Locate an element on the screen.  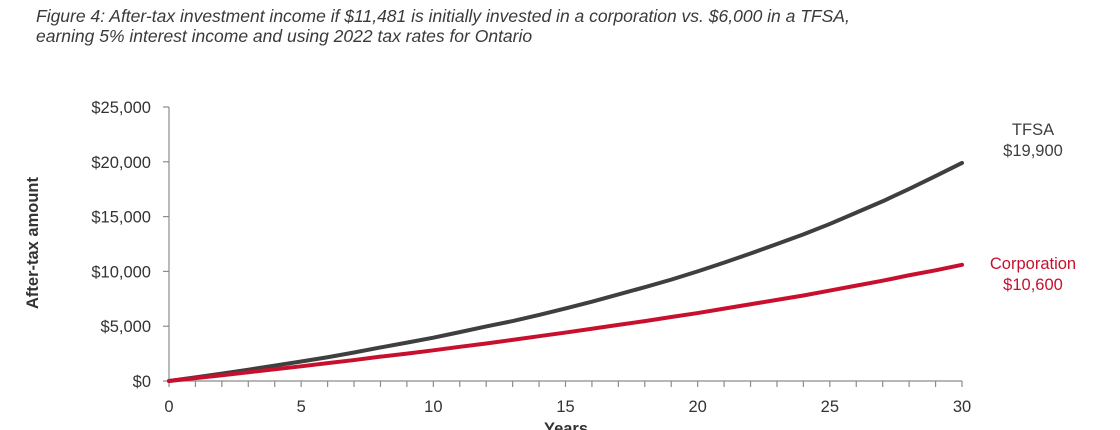
y-axis: $0 $5,000 $10,000 $15,000 $20,000 $25,000 is located at coordinates (130, 245).